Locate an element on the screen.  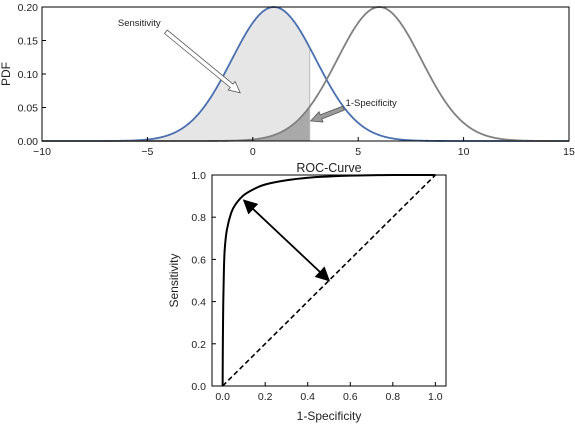
roc-x-tick-label: 0.6 is located at coordinates (350, 397).